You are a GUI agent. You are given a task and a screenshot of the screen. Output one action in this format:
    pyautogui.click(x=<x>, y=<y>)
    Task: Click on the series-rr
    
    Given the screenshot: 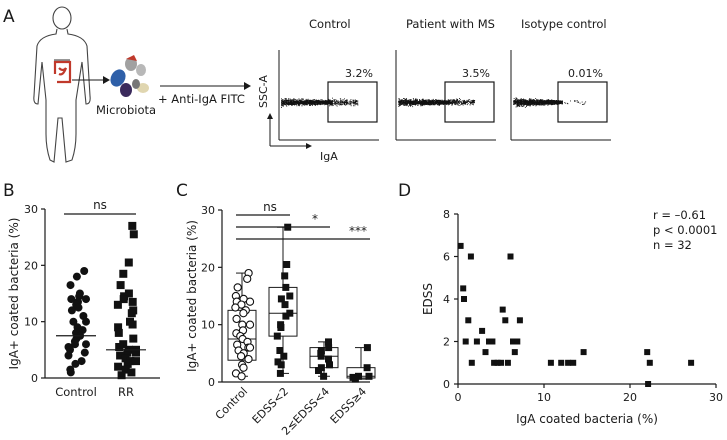 What is the action you would take?
    pyautogui.click(x=126, y=300)
    